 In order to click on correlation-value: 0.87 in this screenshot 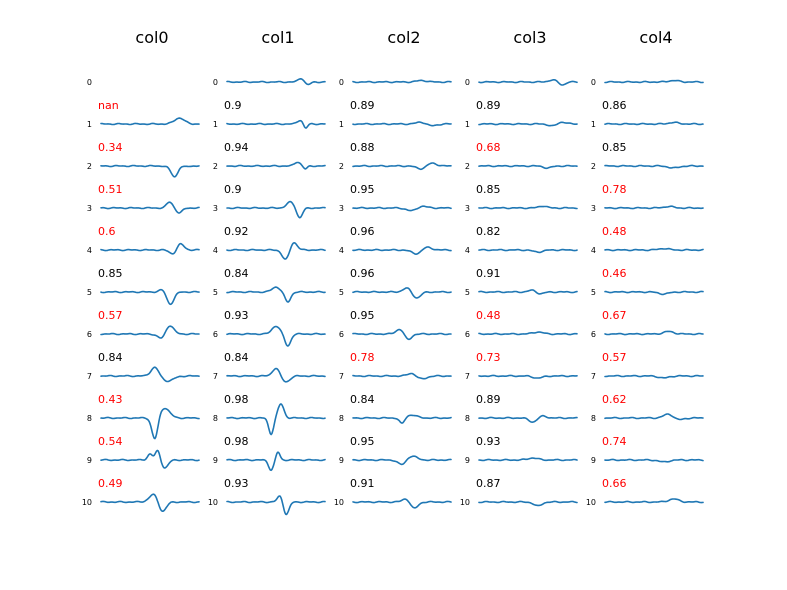, I will do `click(488, 483)`.